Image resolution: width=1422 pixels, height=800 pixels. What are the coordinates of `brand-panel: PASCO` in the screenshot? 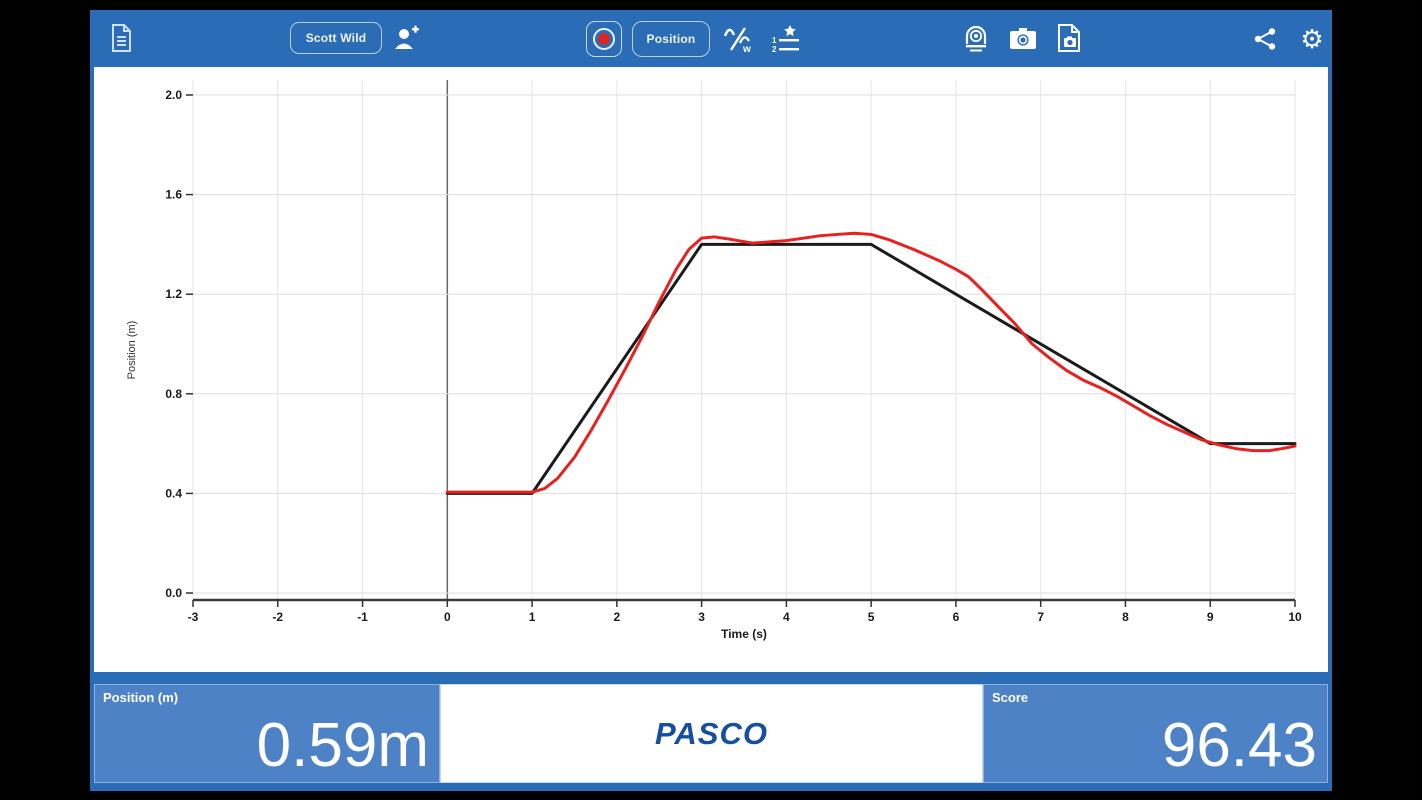 It's located at (711, 733).